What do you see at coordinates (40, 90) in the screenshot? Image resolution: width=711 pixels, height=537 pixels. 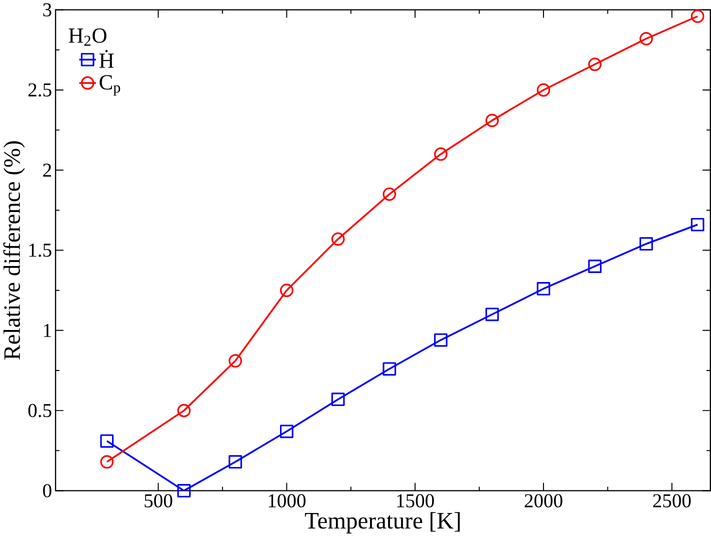 I see `y-tick-label: 2.5` at bounding box center [40, 90].